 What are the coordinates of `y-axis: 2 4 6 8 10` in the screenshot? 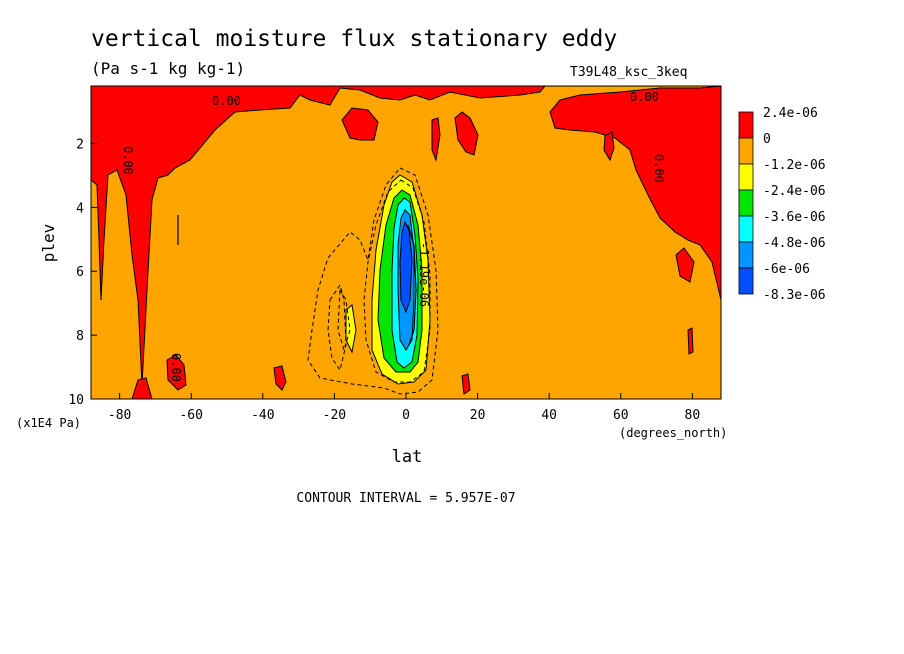 It's located at (82, 272).